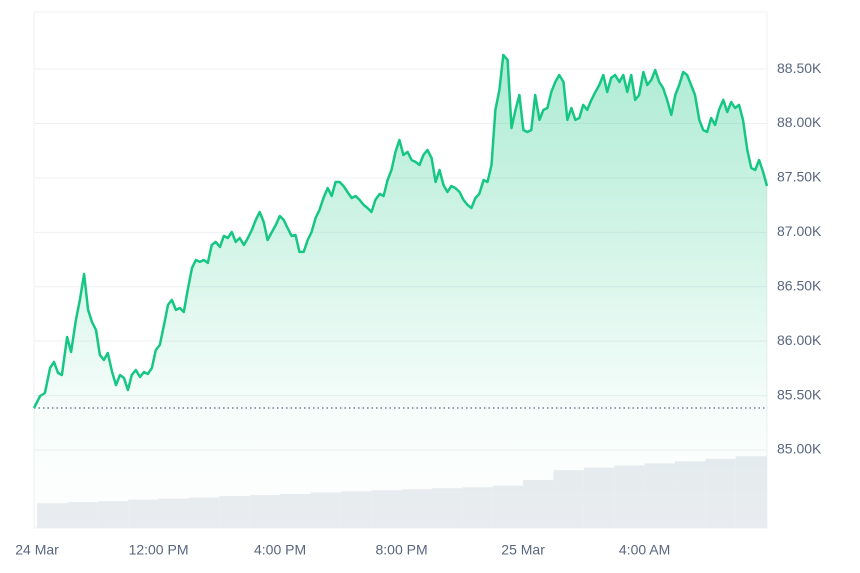 The height and width of the screenshot is (573, 860). Describe the element at coordinates (799, 231) in the screenshot. I see `y-tick-label: 87.00K` at that location.